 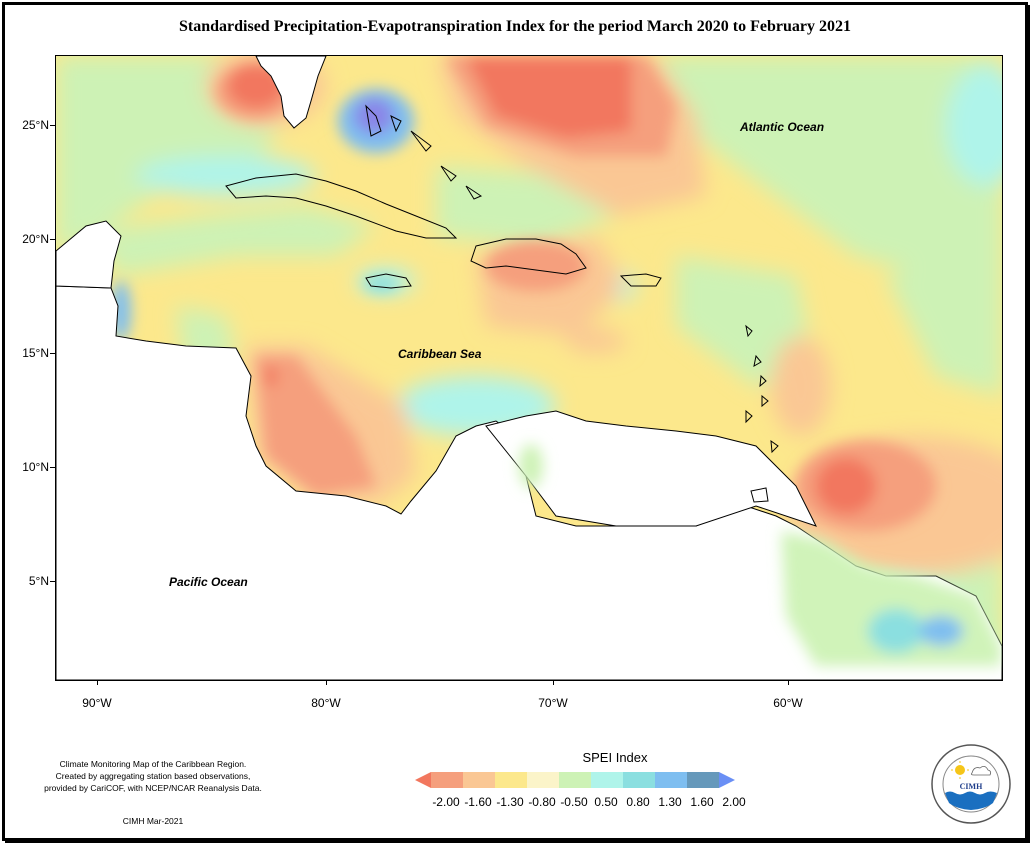 I want to click on legend-value: 0.50, so click(x=606, y=802).